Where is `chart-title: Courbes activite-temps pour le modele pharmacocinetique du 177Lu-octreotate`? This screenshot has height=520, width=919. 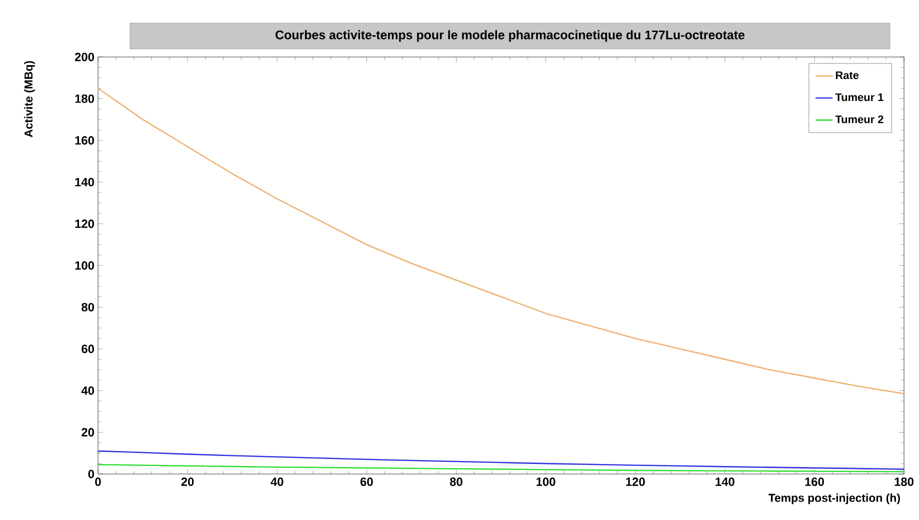 chart-title: Courbes activite-temps pour le modele pharmacocinetique du 177Lu-octreotate is located at coordinates (510, 36).